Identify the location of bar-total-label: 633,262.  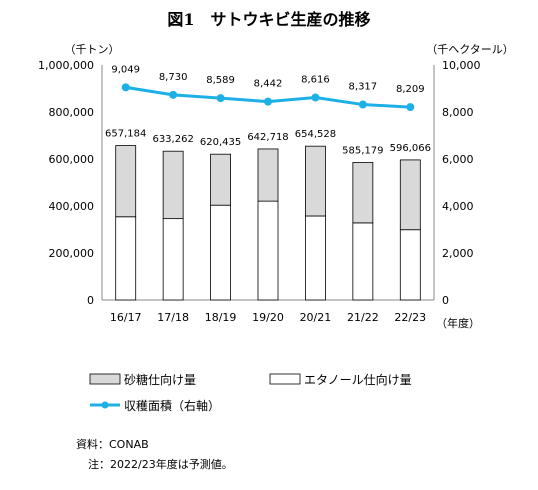
(172, 139).